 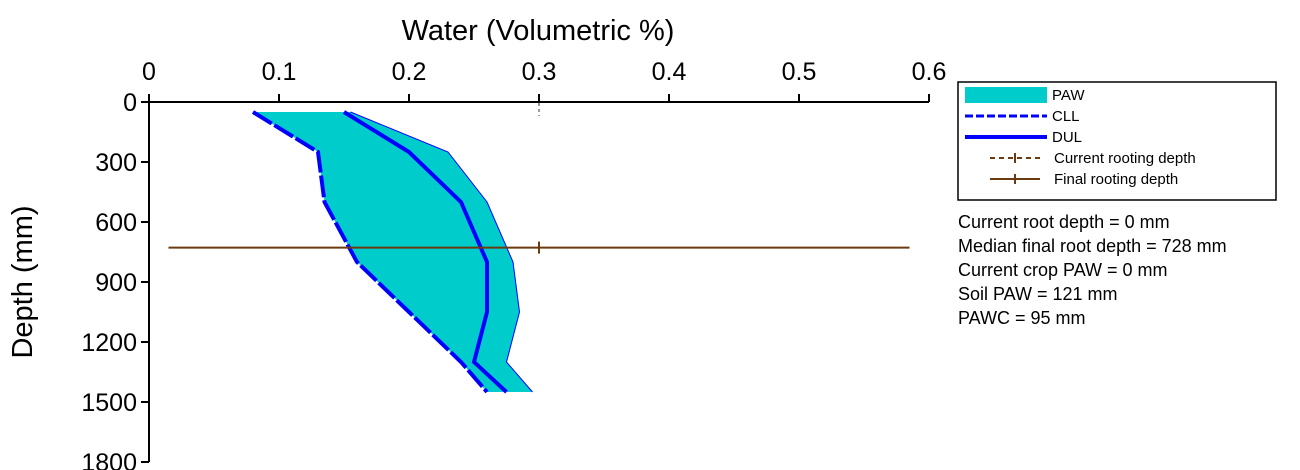 I want to click on legend-item: DUL, so click(x=1023, y=137).